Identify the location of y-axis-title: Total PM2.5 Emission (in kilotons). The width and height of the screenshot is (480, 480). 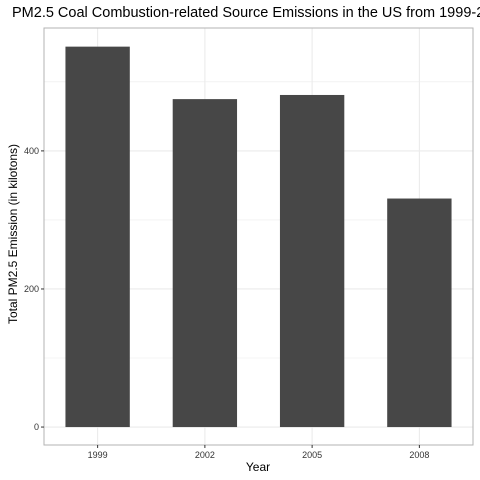
(13, 234).